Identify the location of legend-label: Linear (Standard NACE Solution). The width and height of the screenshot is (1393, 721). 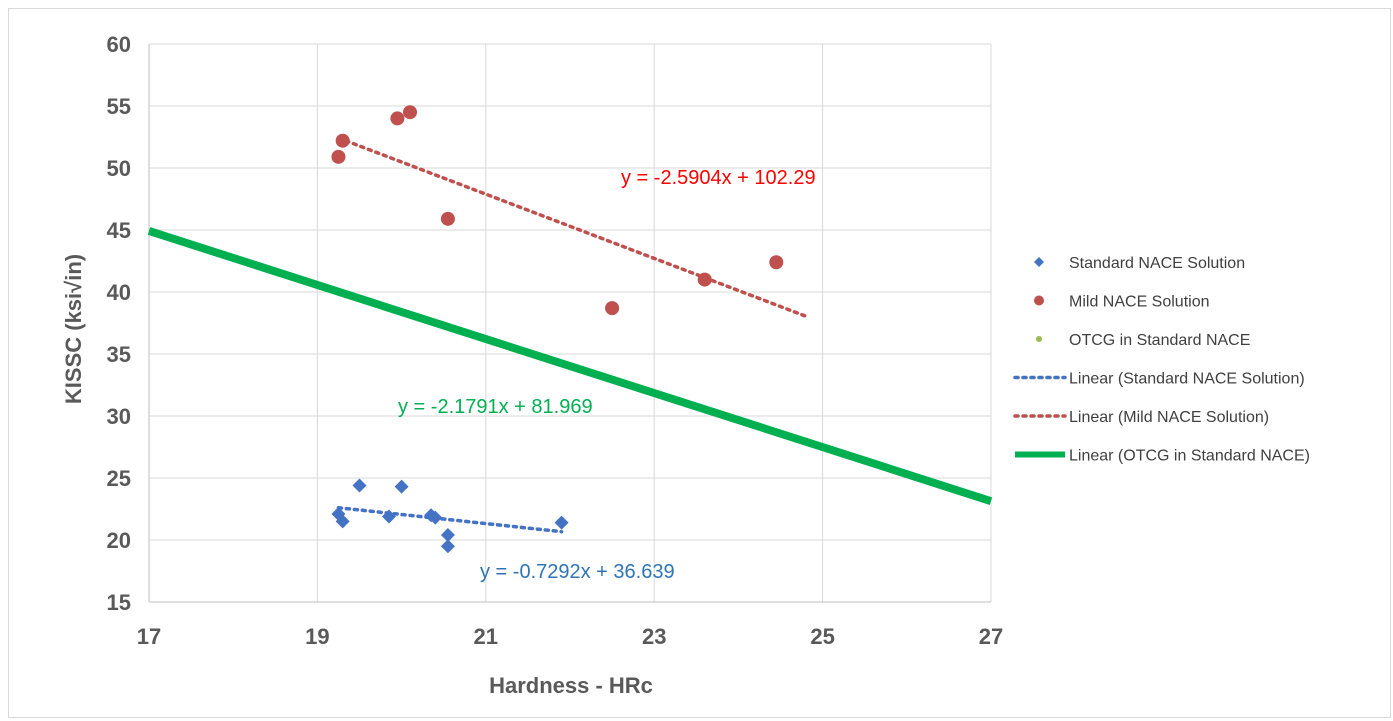
(1187, 379).